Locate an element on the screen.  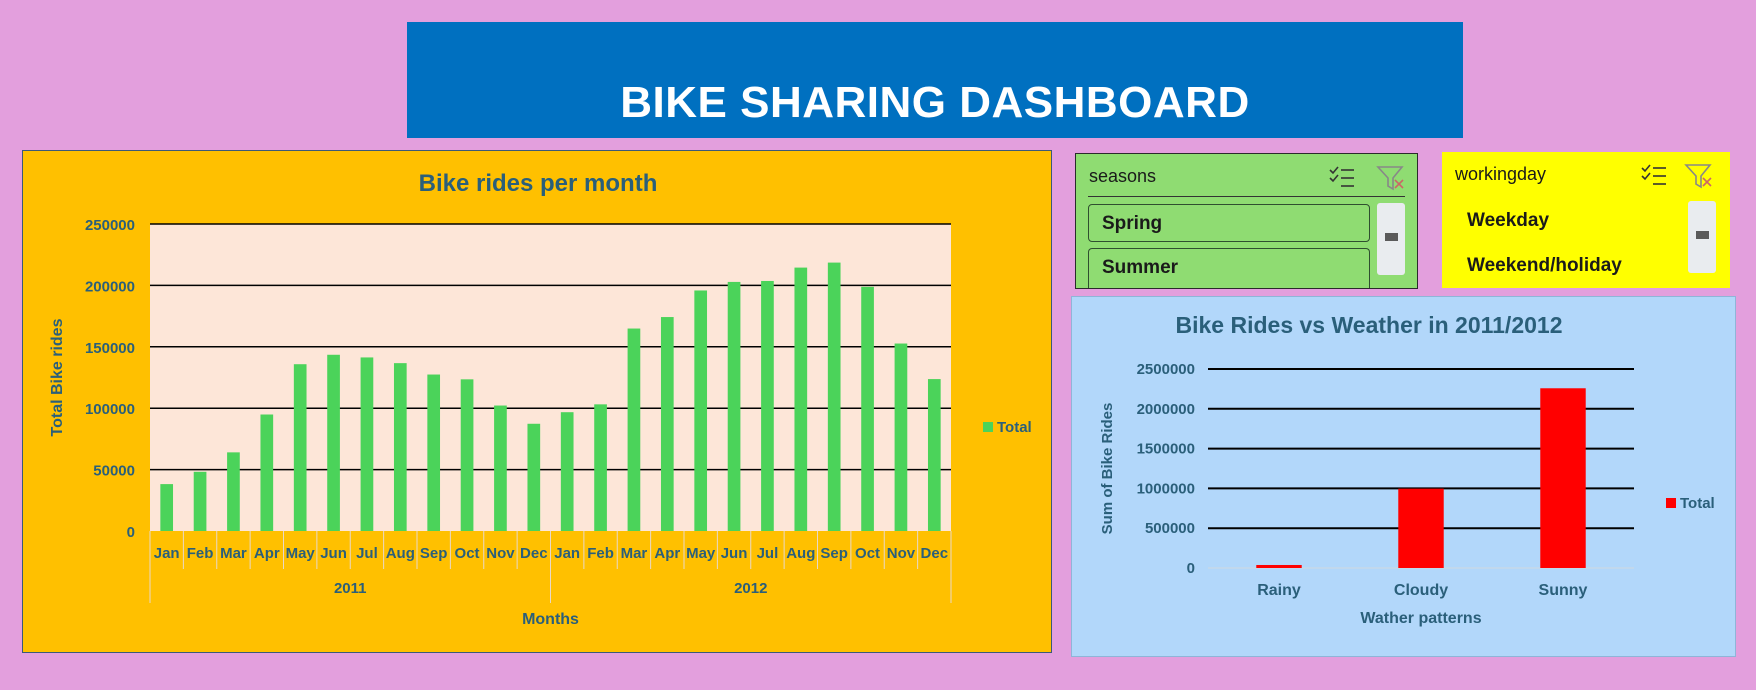
legend-label: Total is located at coordinates (1697, 503).